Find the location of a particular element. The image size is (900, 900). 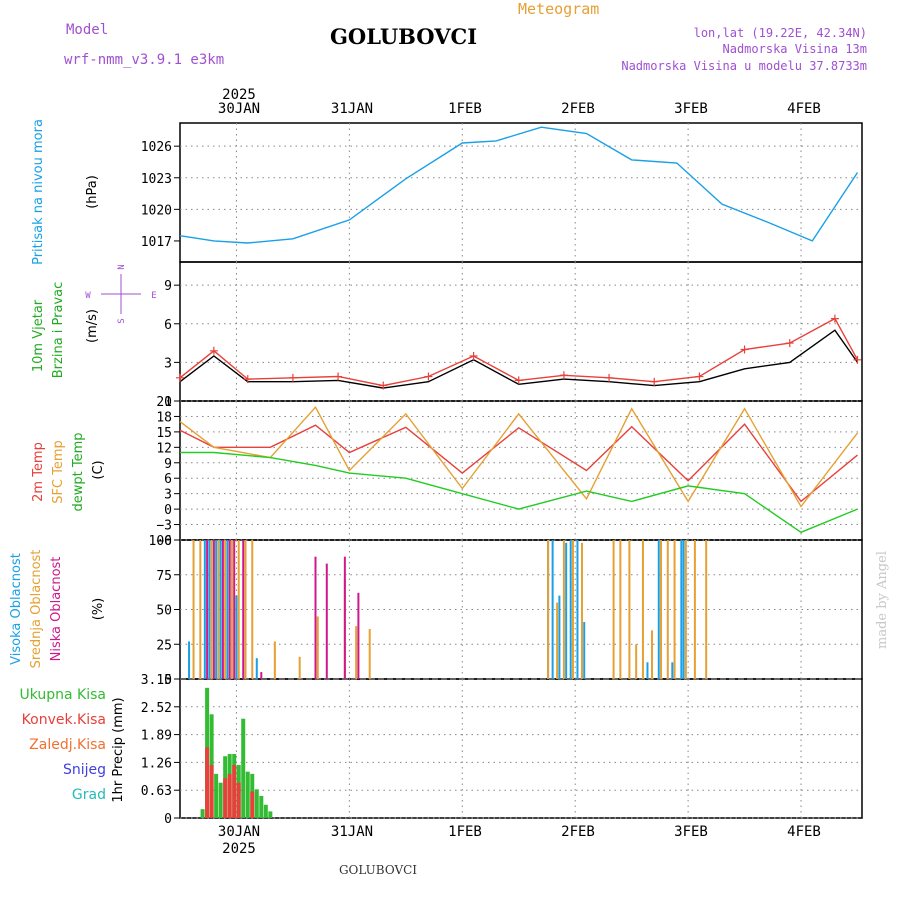

series-line-2m-temp is located at coordinates (518, 463).